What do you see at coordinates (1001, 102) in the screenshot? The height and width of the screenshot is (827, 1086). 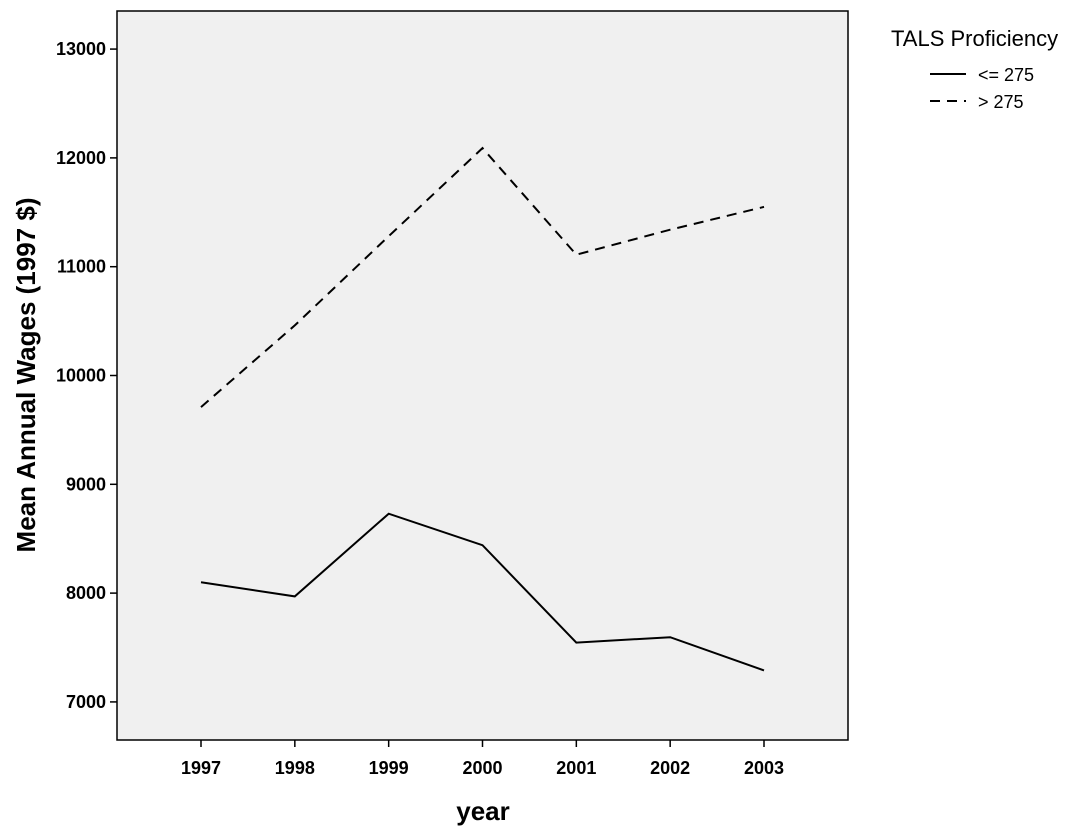 I see `legend-label-series-1: > 275` at bounding box center [1001, 102].